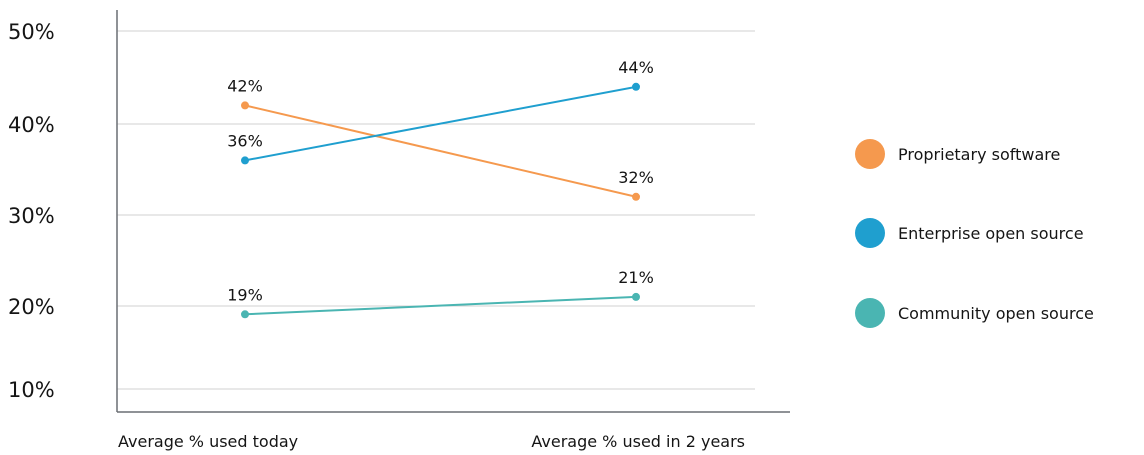  Describe the element at coordinates (636, 177) in the screenshot. I see `data-label: 32%` at that location.